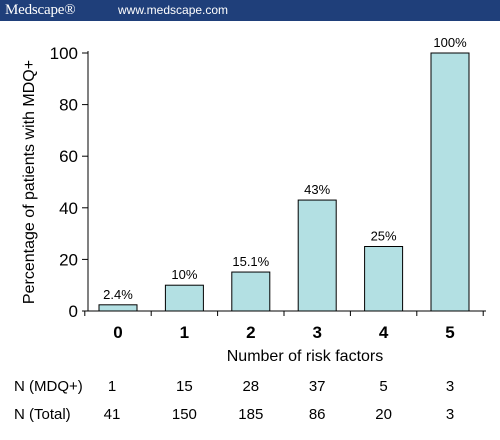 Image resolution: width=500 pixels, height=440 pixels. Describe the element at coordinates (250, 332) in the screenshot. I see `x-tick-label-2: 2` at that location.